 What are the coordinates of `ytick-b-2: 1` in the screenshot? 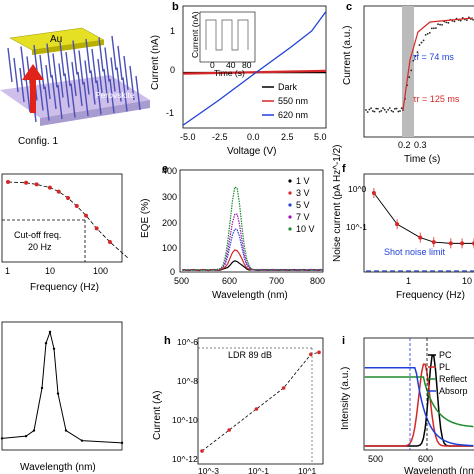 It's located at (172, 31).